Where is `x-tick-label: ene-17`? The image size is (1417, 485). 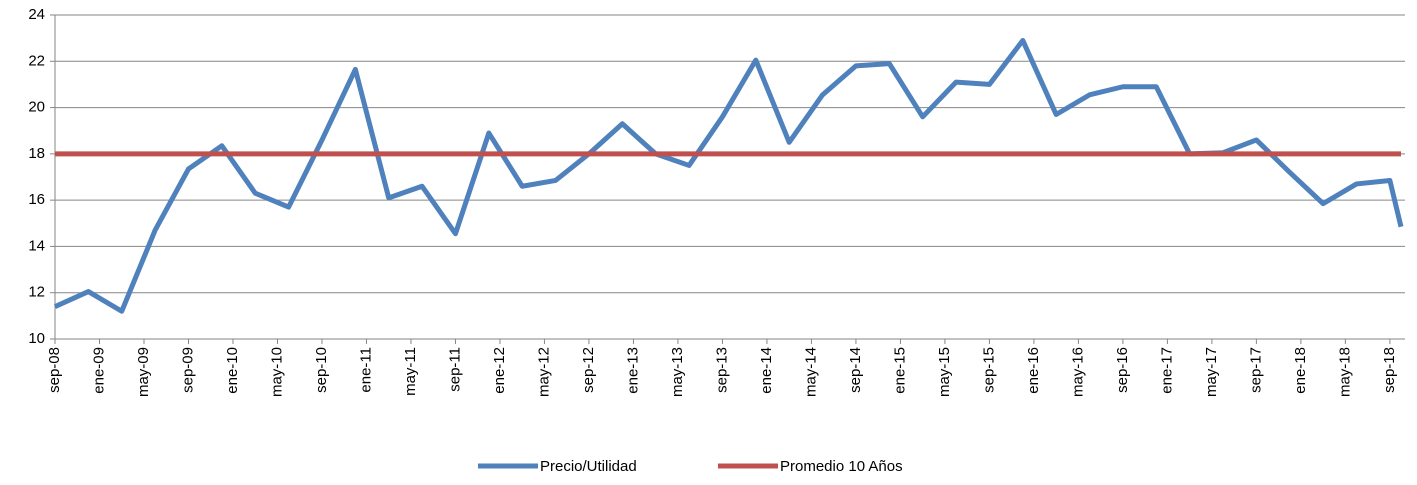
x-tick-label: ene-17 is located at coordinates (1166, 370).